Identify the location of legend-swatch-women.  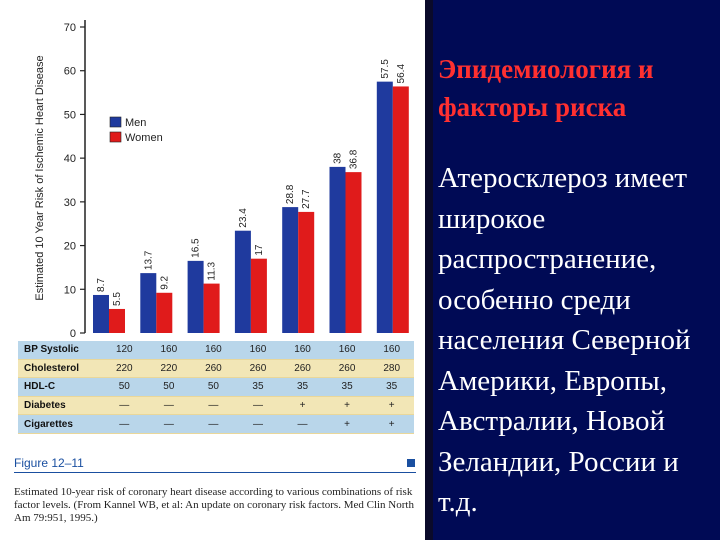
(115, 137).